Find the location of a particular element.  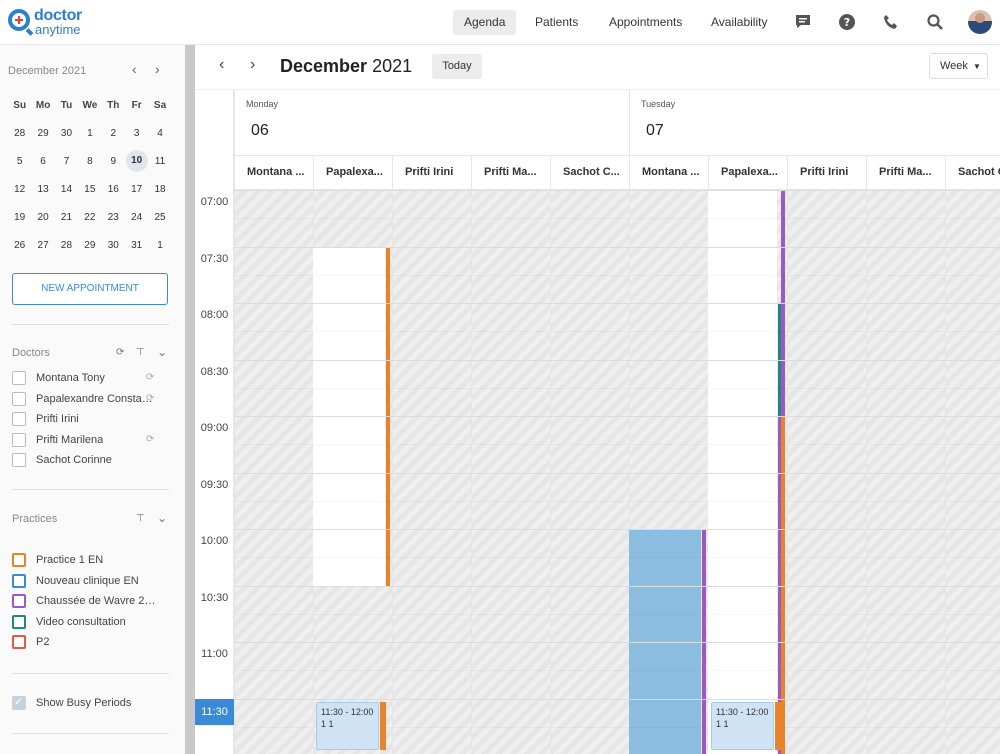

sync-icon: ⟳ is located at coordinates (120, 352).